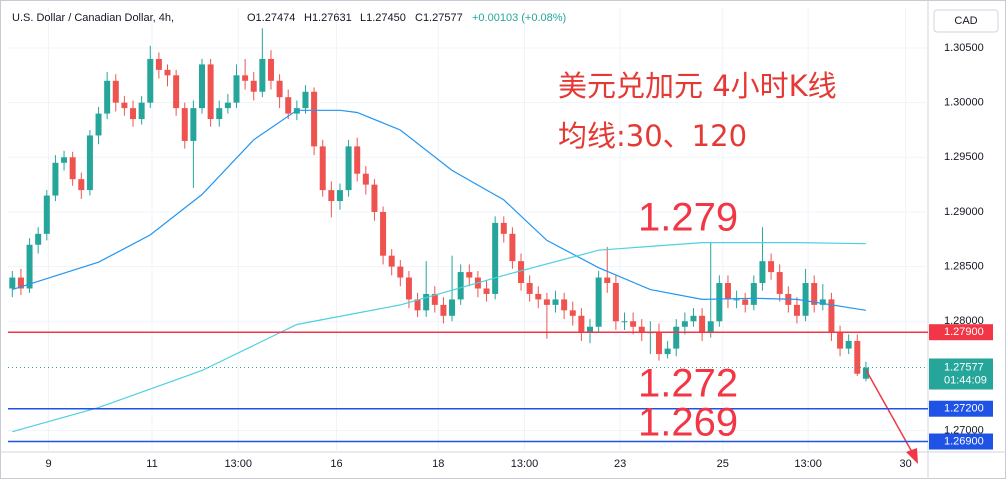 The image size is (1006, 479). What do you see at coordinates (964, 212) in the screenshot?
I see `y-tick-label: 1.29000` at bounding box center [964, 212].